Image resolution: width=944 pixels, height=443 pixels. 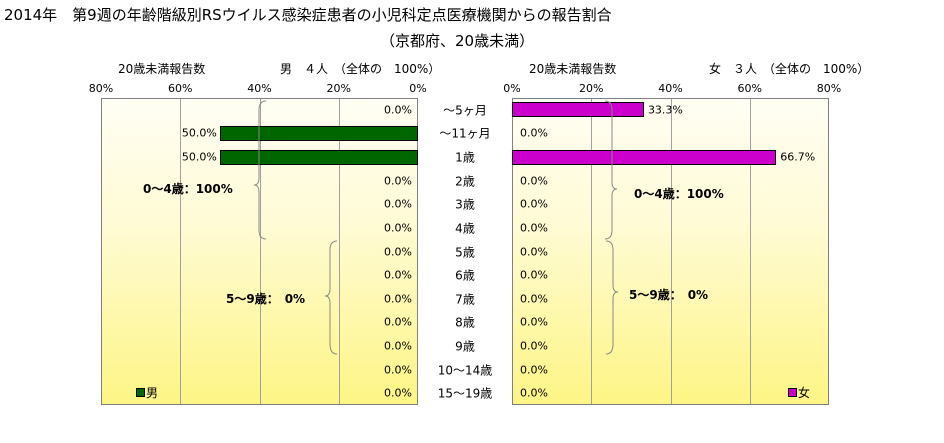 What do you see at coordinates (259, 88) in the screenshot?
I see `male-x-tick: 40%` at bounding box center [259, 88].